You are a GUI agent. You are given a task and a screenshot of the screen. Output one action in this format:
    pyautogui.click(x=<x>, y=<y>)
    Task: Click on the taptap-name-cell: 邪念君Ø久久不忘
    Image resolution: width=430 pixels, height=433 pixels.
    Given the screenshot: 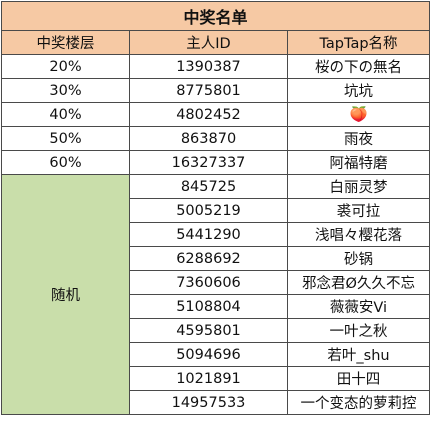 What is the action you would take?
    pyautogui.click(x=358, y=282)
    